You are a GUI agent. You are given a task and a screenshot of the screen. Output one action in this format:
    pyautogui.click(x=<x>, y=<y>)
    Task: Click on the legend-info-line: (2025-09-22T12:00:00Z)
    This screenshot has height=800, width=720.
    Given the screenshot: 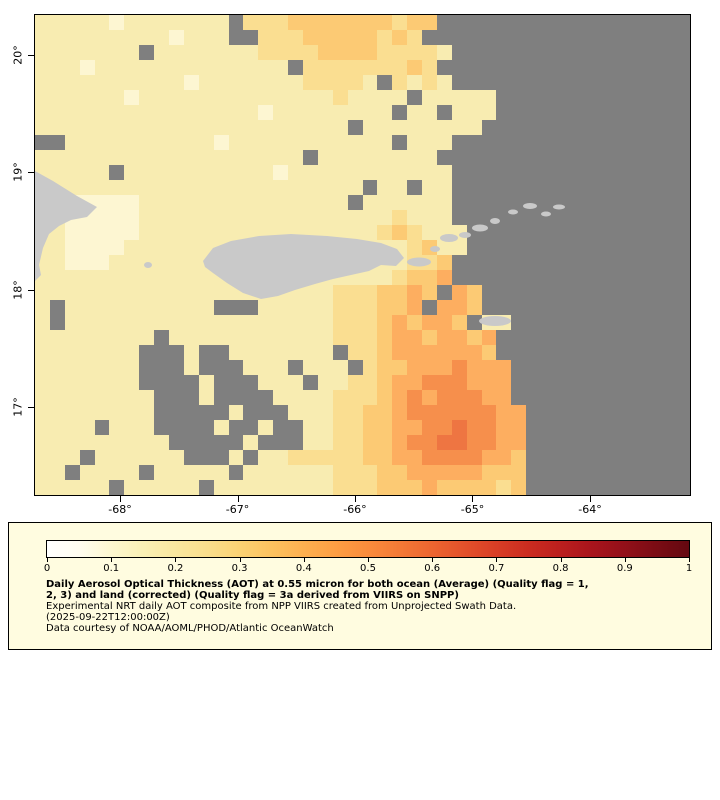 What is the action you would take?
    pyautogui.click(x=108, y=617)
    